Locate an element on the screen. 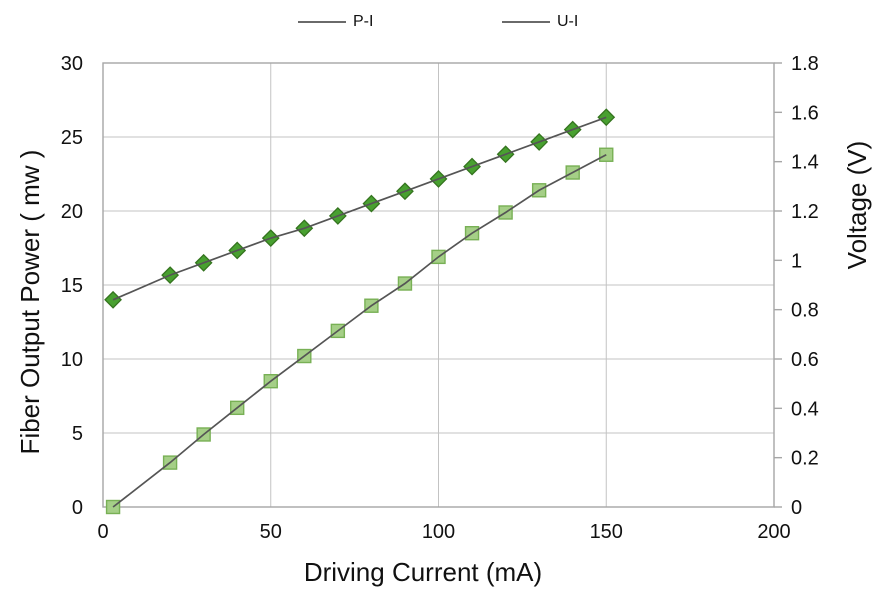 The width and height of the screenshot is (881, 600). y-left-tick-label: 5 is located at coordinates (77, 434).